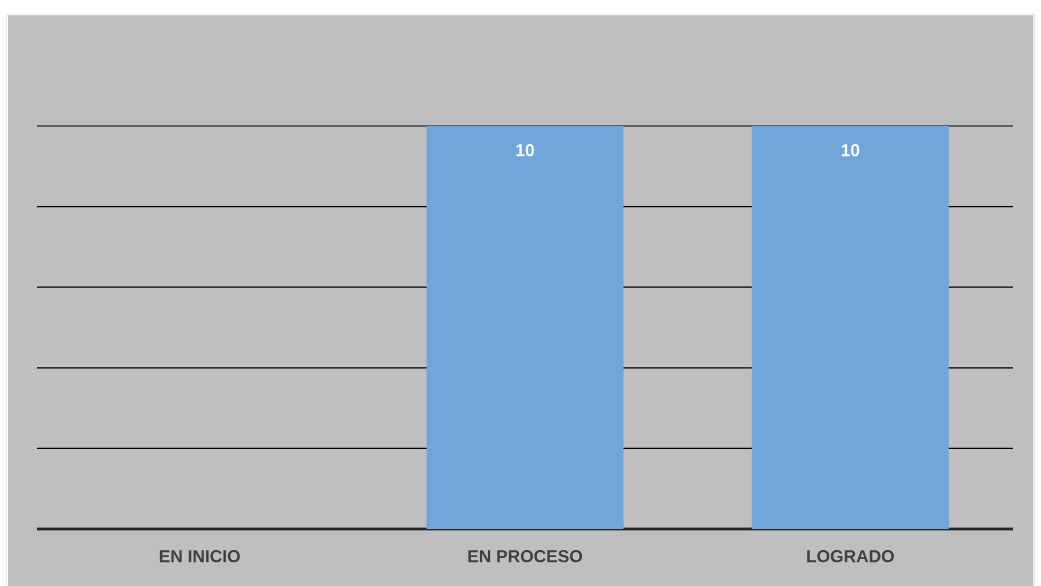 This screenshot has height=586, width=1041. Describe the element at coordinates (850, 556) in the screenshot. I see `x-tick-label: LOGRADO` at that location.